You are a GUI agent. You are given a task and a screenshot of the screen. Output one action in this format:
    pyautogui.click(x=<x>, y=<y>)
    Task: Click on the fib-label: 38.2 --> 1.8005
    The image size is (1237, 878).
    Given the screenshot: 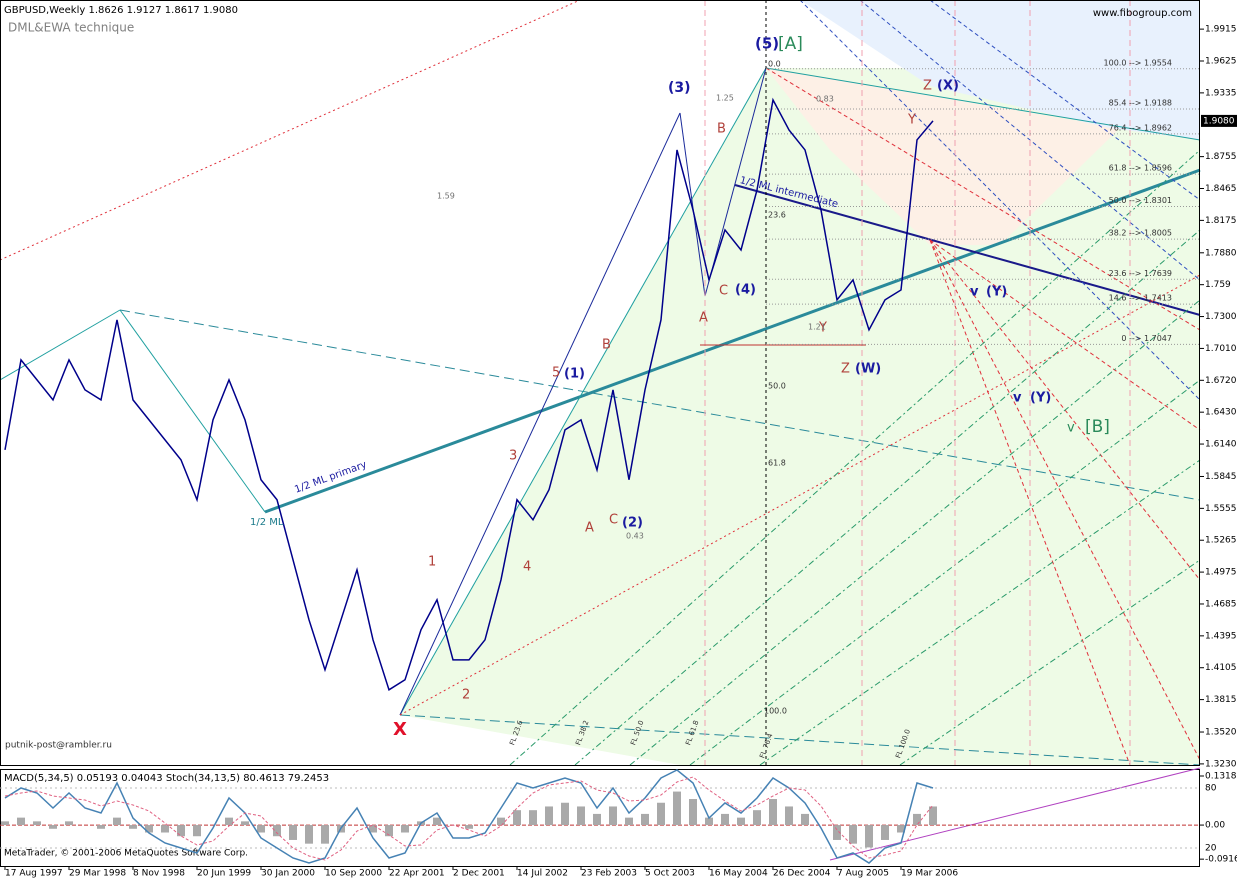 What is the action you would take?
    pyautogui.click(x=1140, y=233)
    